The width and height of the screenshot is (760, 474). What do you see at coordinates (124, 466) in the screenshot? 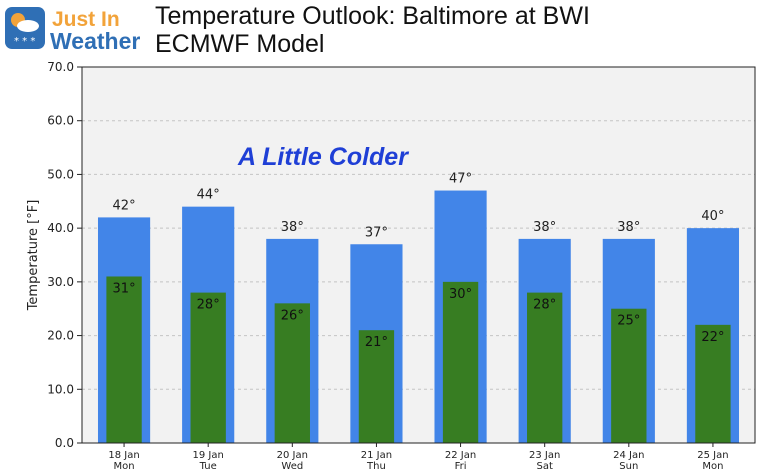
I see `x-tick-label-0-1: Mon` at bounding box center [124, 466].